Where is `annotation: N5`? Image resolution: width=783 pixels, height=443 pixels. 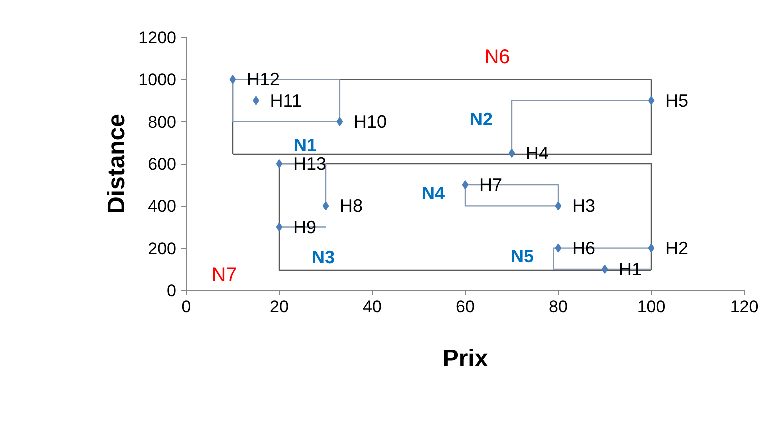
annotation: N5 is located at coordinates (522, 256).